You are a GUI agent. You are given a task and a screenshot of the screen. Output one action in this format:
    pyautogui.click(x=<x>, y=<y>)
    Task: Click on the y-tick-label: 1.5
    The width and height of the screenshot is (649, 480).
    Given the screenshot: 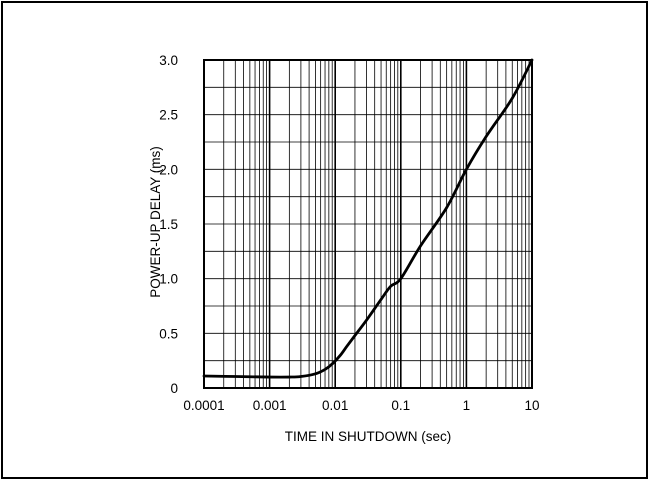 What is the action you would take?
    pyautogui.click(x=168, y=224)
    